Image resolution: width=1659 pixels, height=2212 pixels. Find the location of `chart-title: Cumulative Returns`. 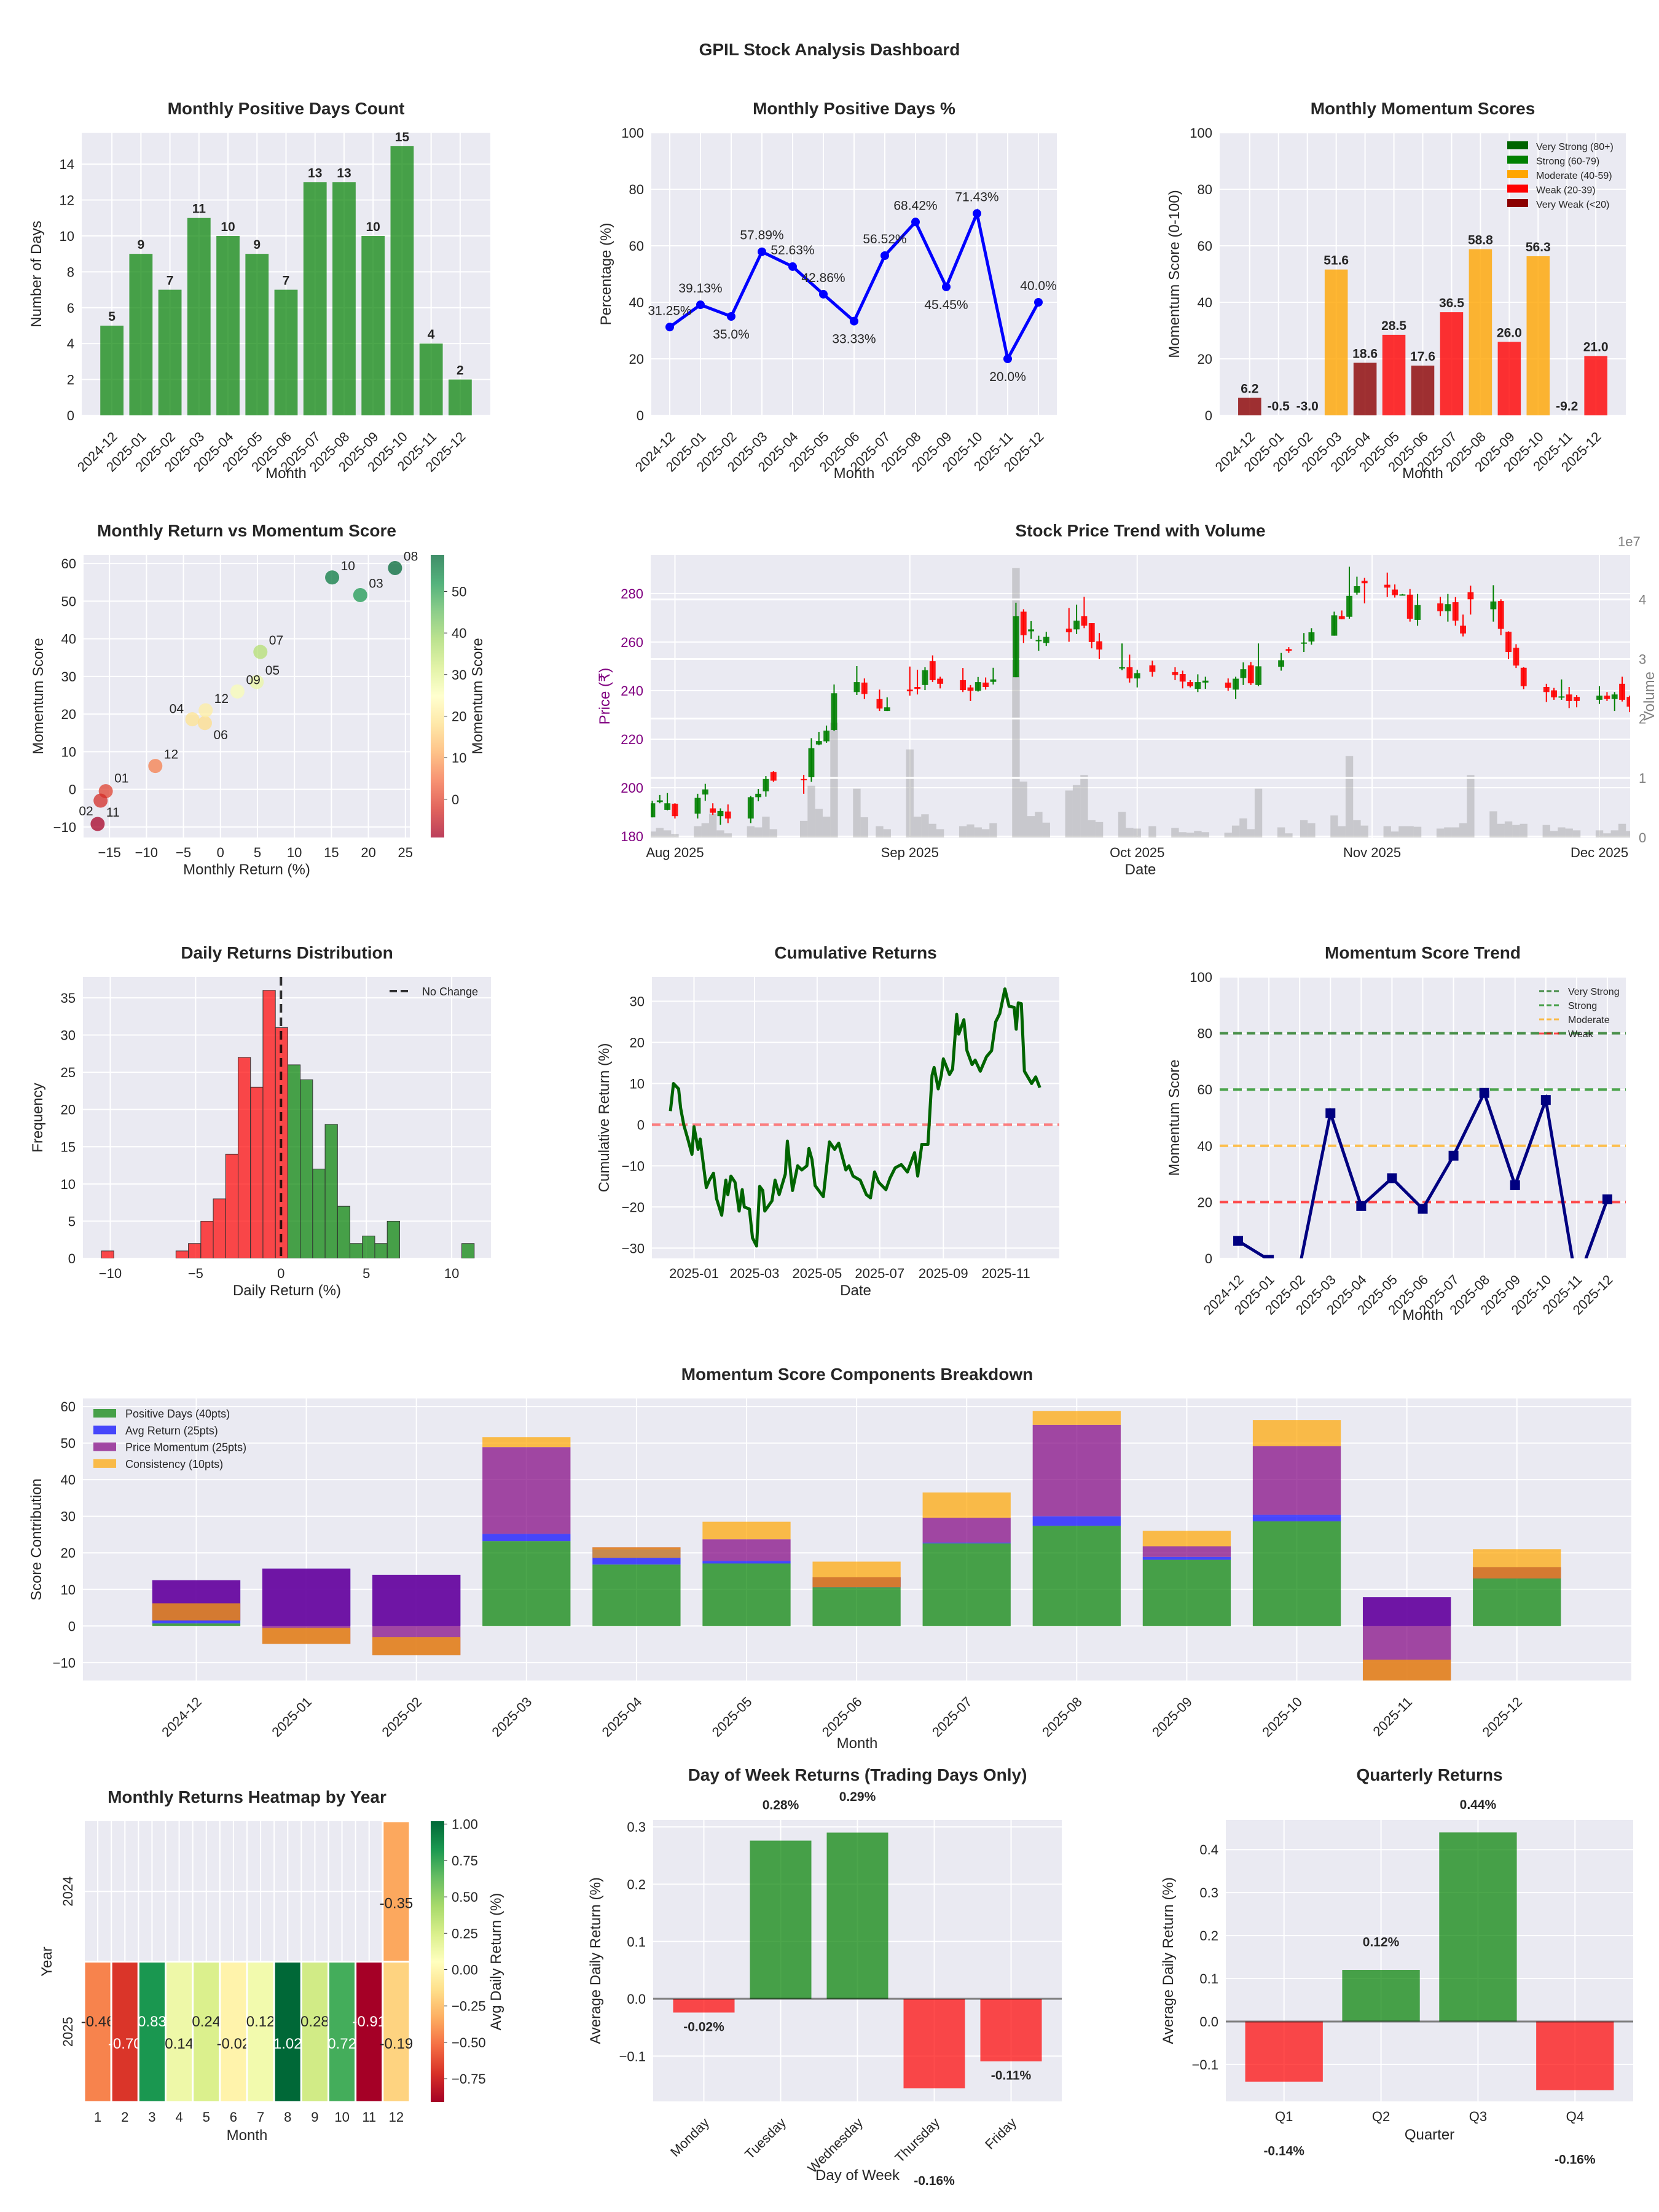

chart-title: Cumulative Returns is located at coordinates (855, 952).